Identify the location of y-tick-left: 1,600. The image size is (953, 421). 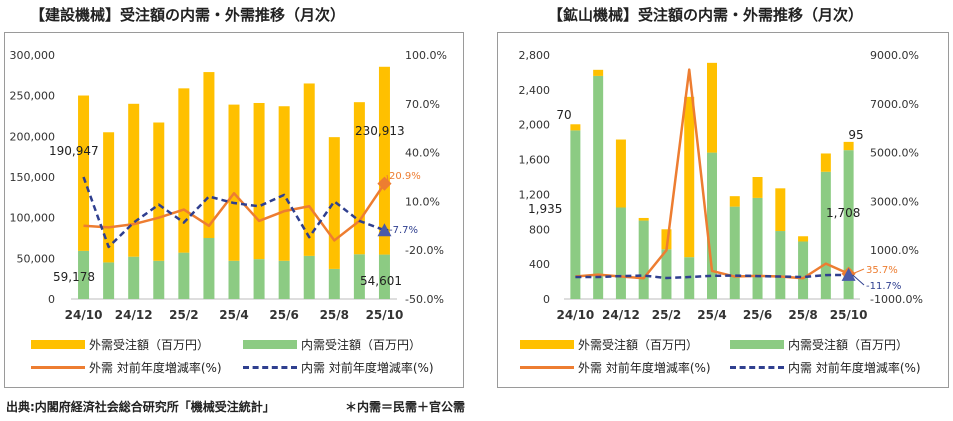
(535, 160).